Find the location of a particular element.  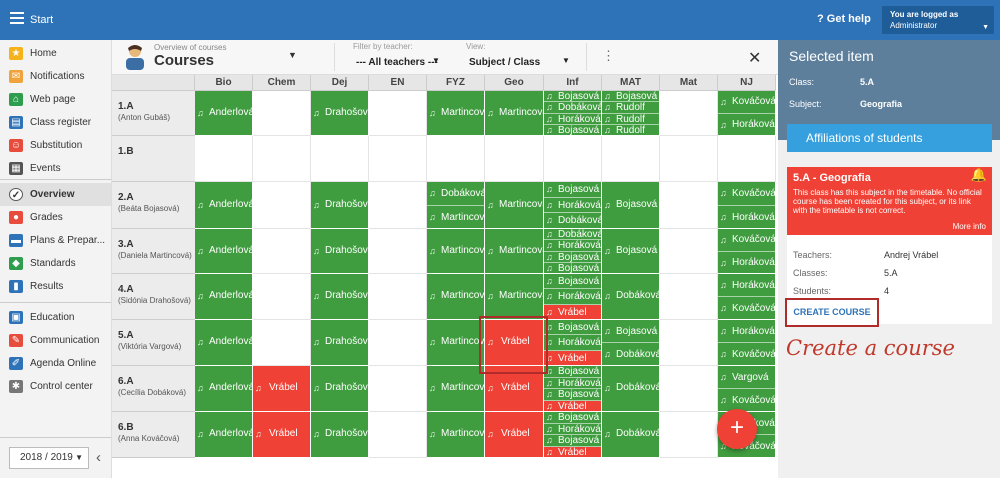

course-cell: ♫ Bojasová ♫ Dobáková is located at coordinates (631, 343).